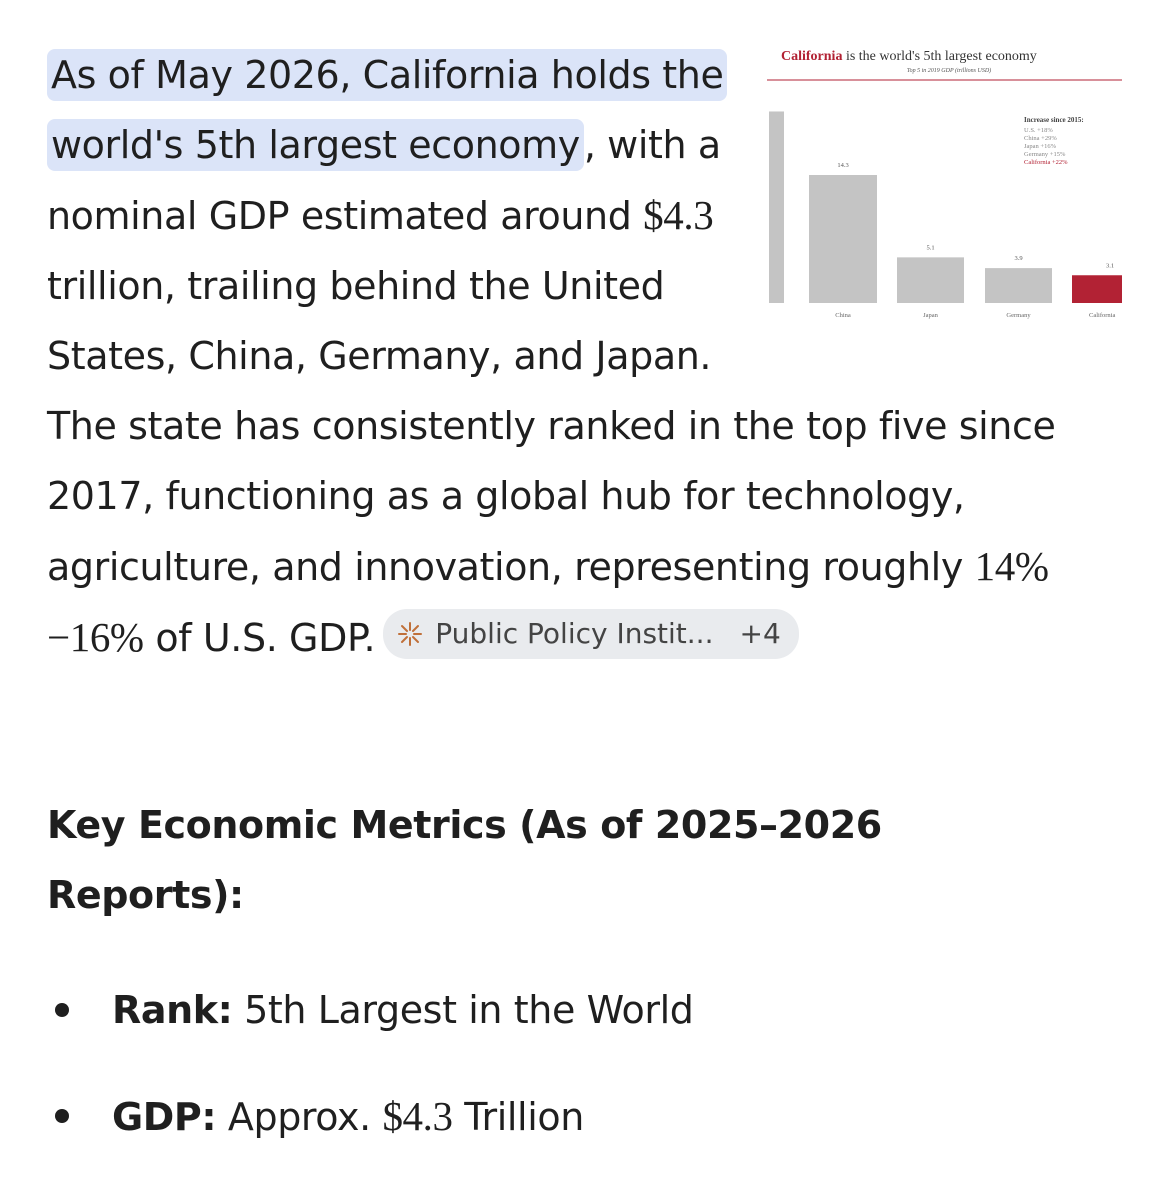 The image size is (1169, 1200). Describe the element at coordinates (172, 1010) in the screenshot. I see `metric-label: Rank:` at that location.